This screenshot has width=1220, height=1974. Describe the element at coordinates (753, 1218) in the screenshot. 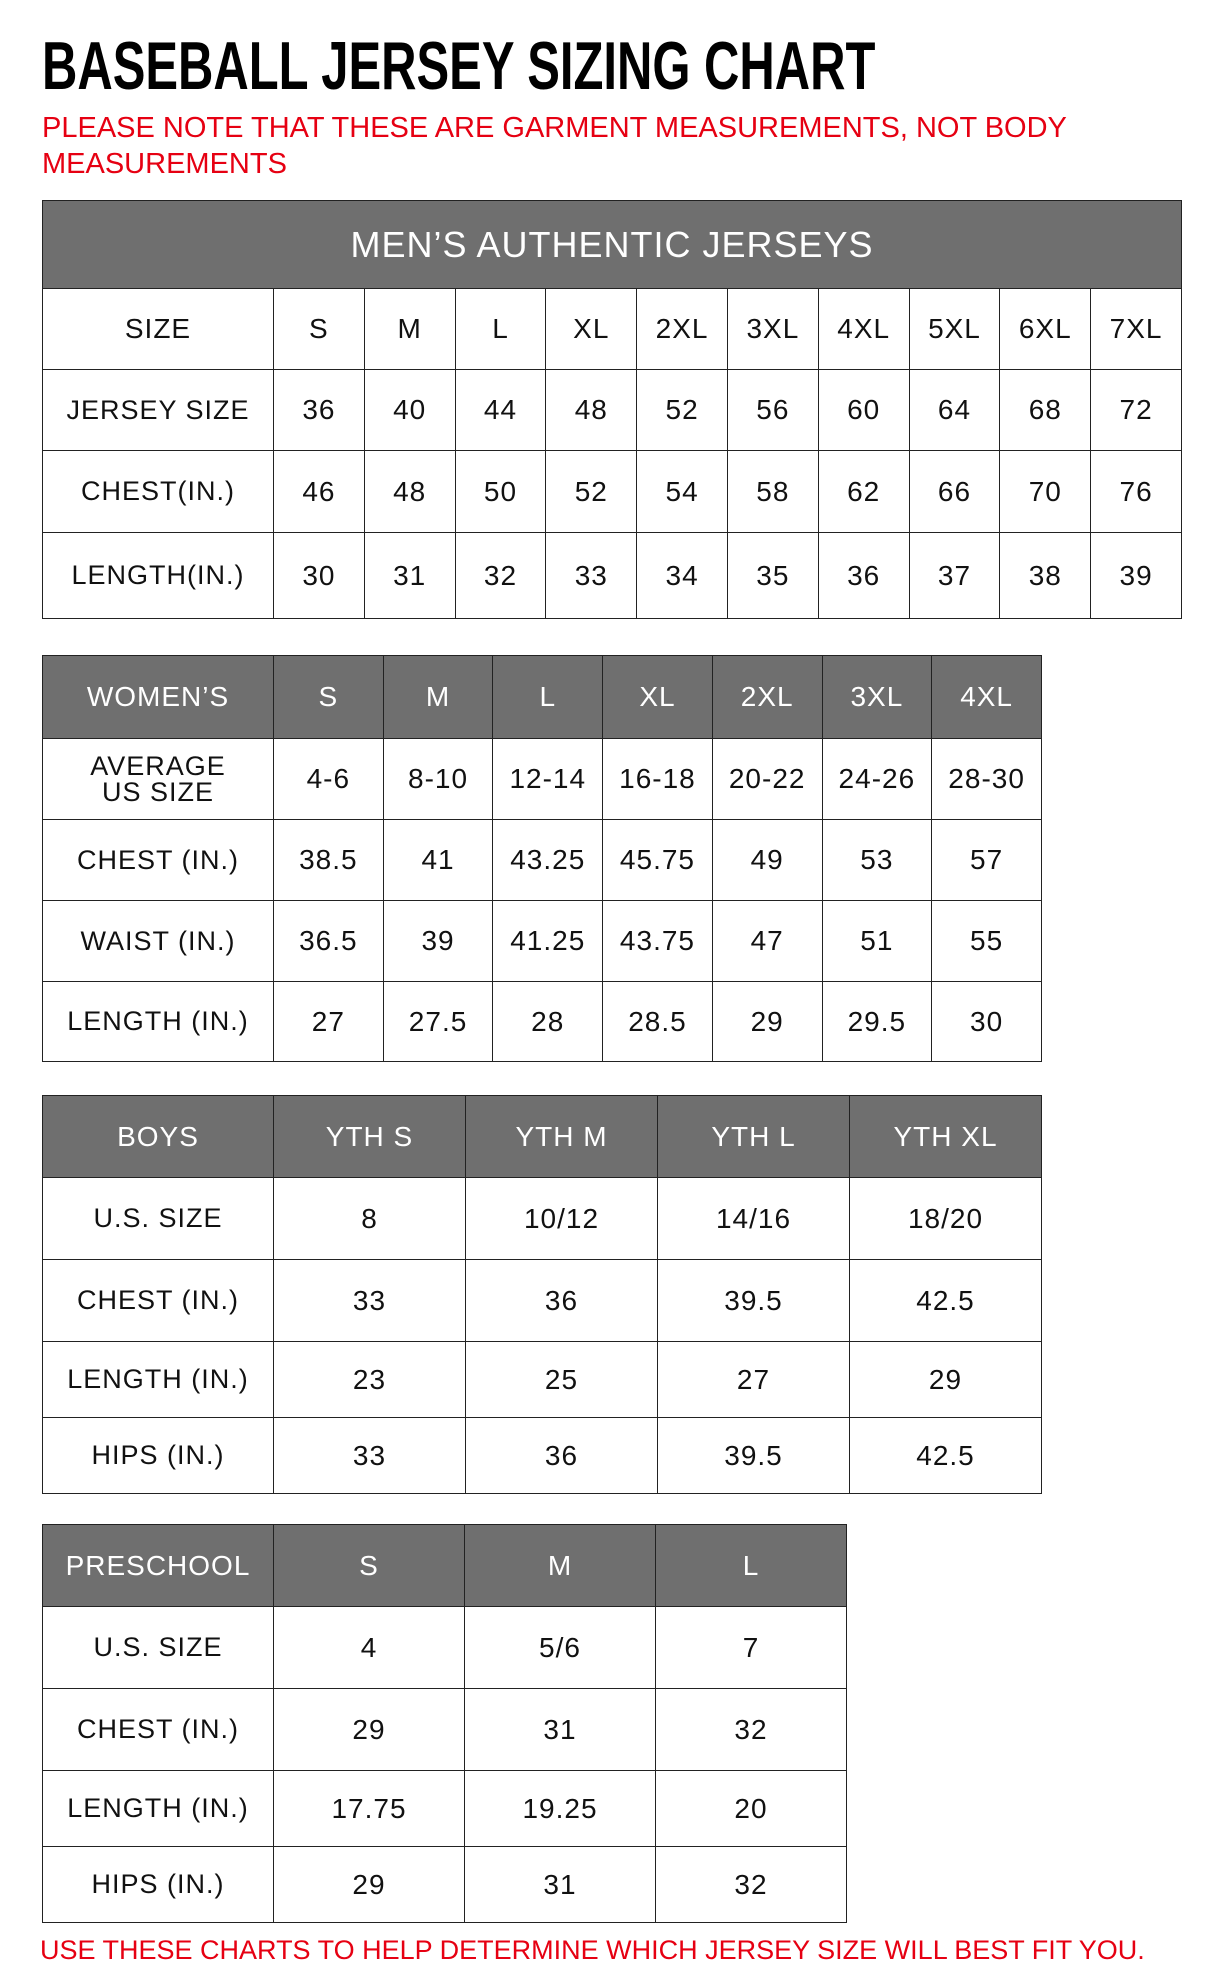

I see `value-cell: 14/16` at that location.